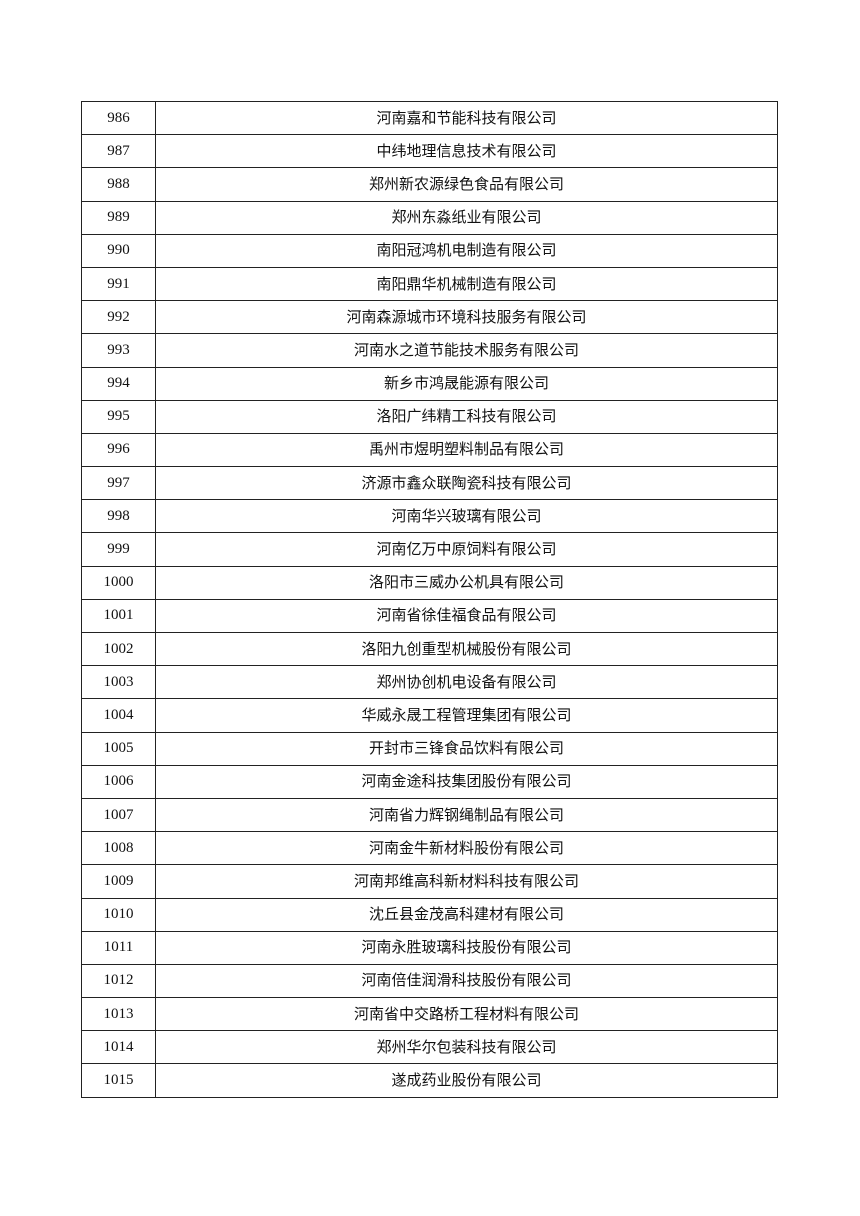 This screenshot has height=1216, width=860. I want to click on company-name: 河南倍佳润滑科技股份有限公司, so click(466, 981).